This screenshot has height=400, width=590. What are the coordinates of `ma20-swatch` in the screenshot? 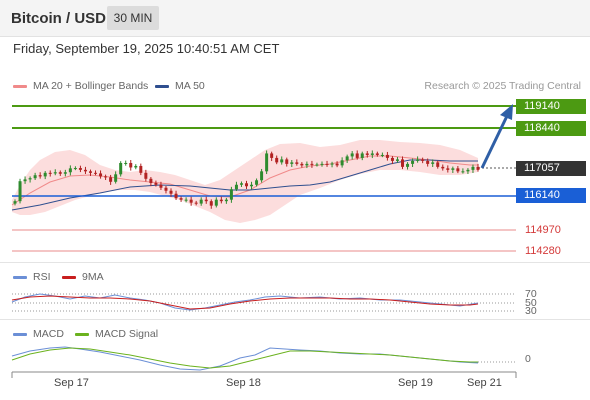 It's located at (20, 86).